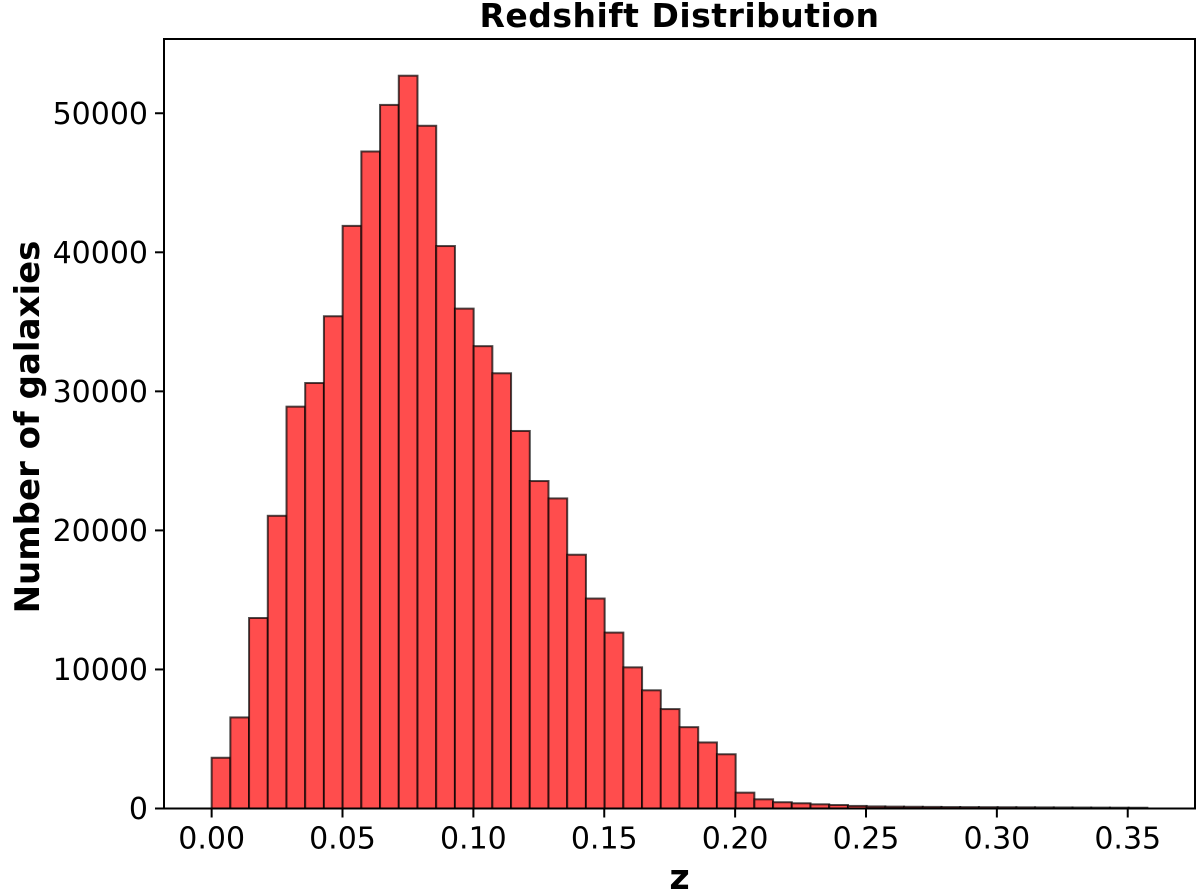 The image size is (1200, 894). I want to click on x-tick-label: 0.30, so click(996, 839).